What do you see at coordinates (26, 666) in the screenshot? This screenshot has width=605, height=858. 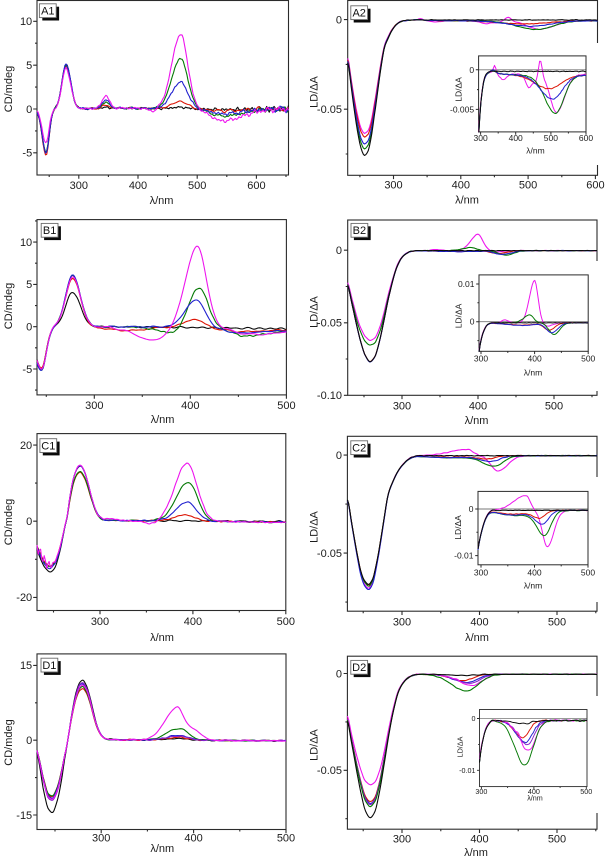 I see `svg-text: 15` at bounding box center [26, 666].